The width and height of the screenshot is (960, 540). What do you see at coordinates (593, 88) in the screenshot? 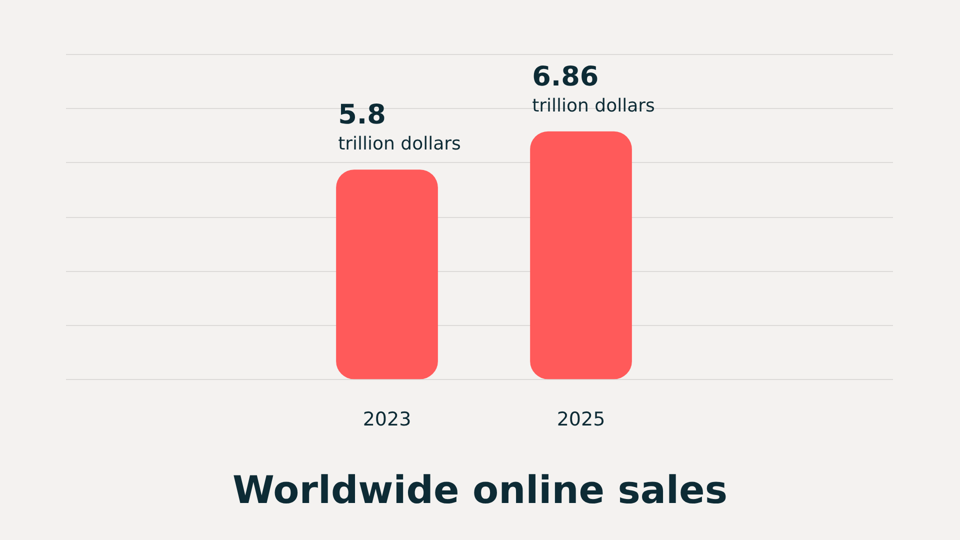
I see `data-label: 6.86 trillion dollars` at bounding box center [593, 88].